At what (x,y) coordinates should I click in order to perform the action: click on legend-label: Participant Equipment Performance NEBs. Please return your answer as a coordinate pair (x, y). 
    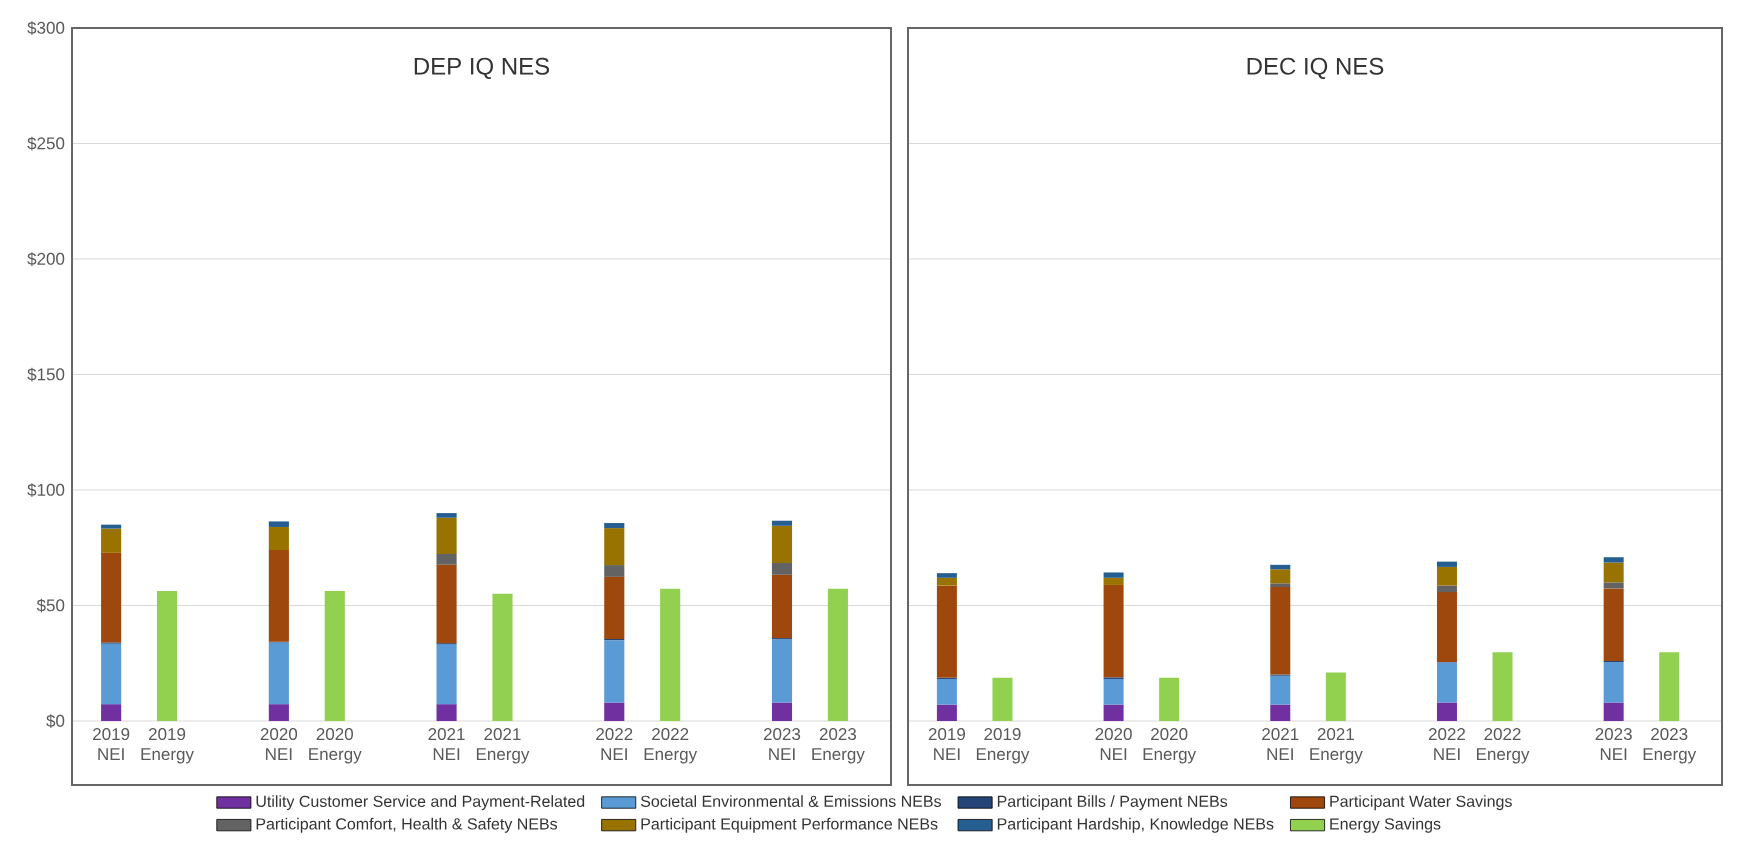
    Looking at the image, I should click on (789, 825).